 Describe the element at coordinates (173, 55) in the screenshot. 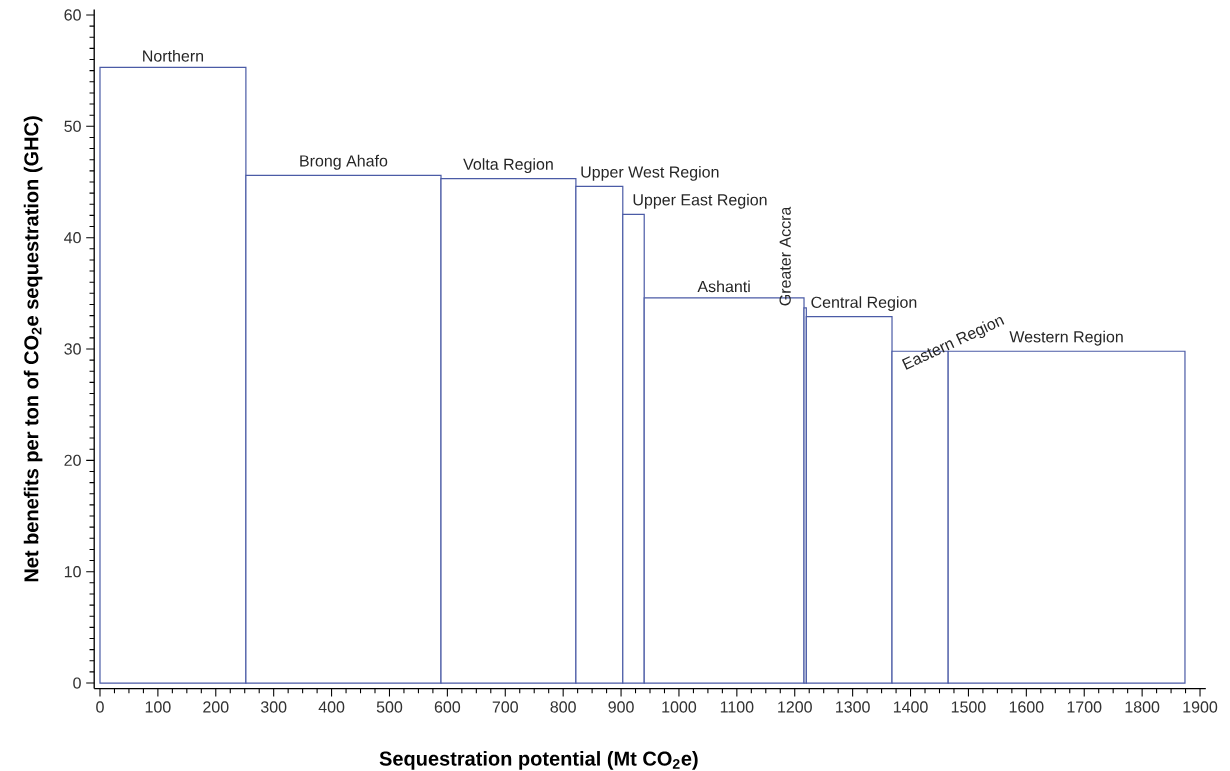

I see `annotation: Northern` at that location.